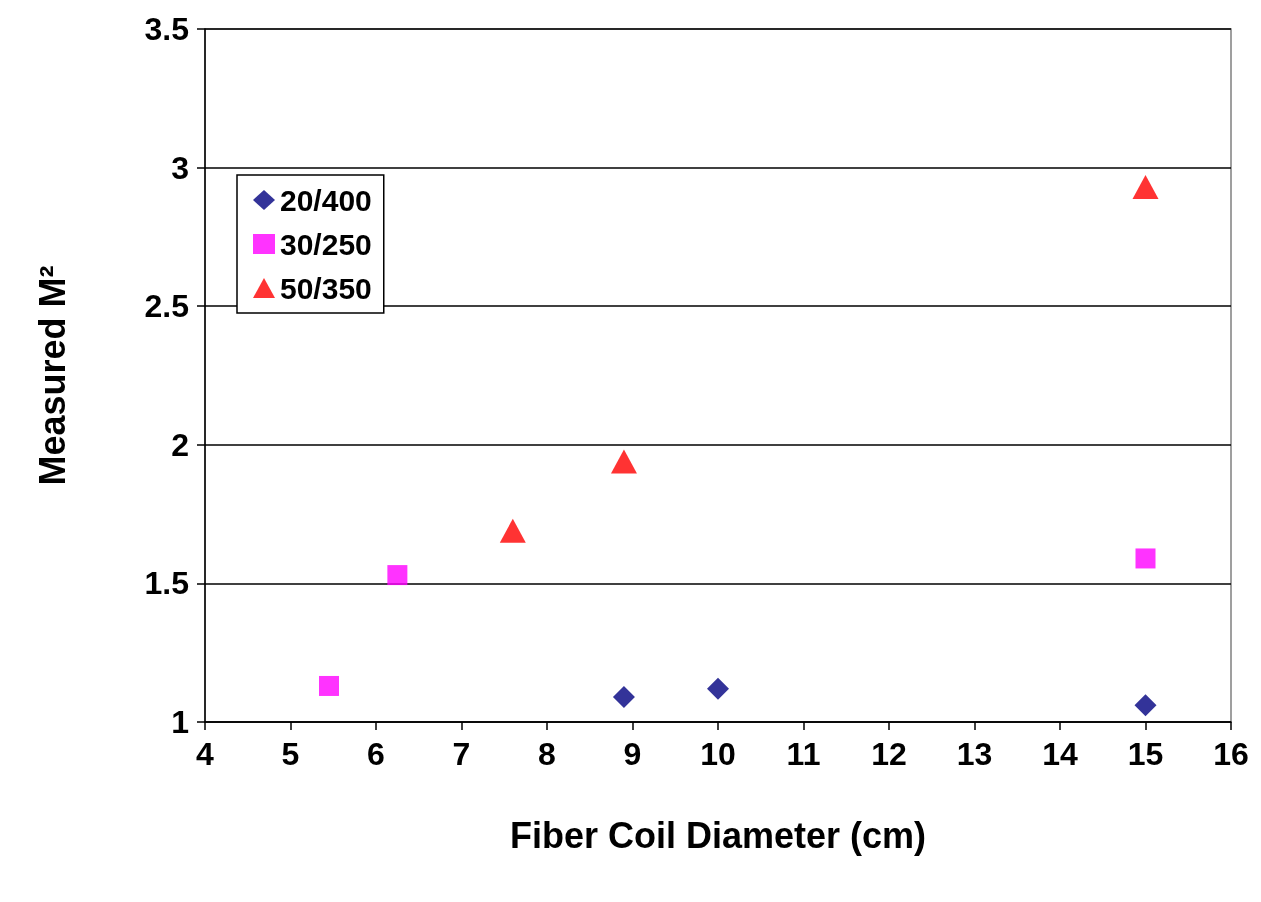  I want to click on y-tick-label: 1, so click(180, 722).